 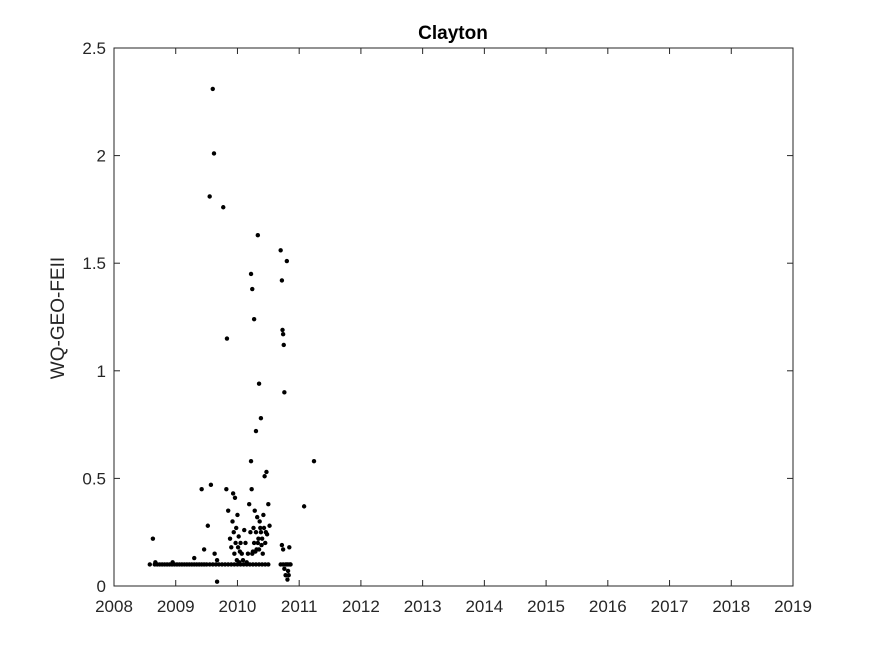 I want to click on x-tick-label: 2018, so click(x=731, y=606).